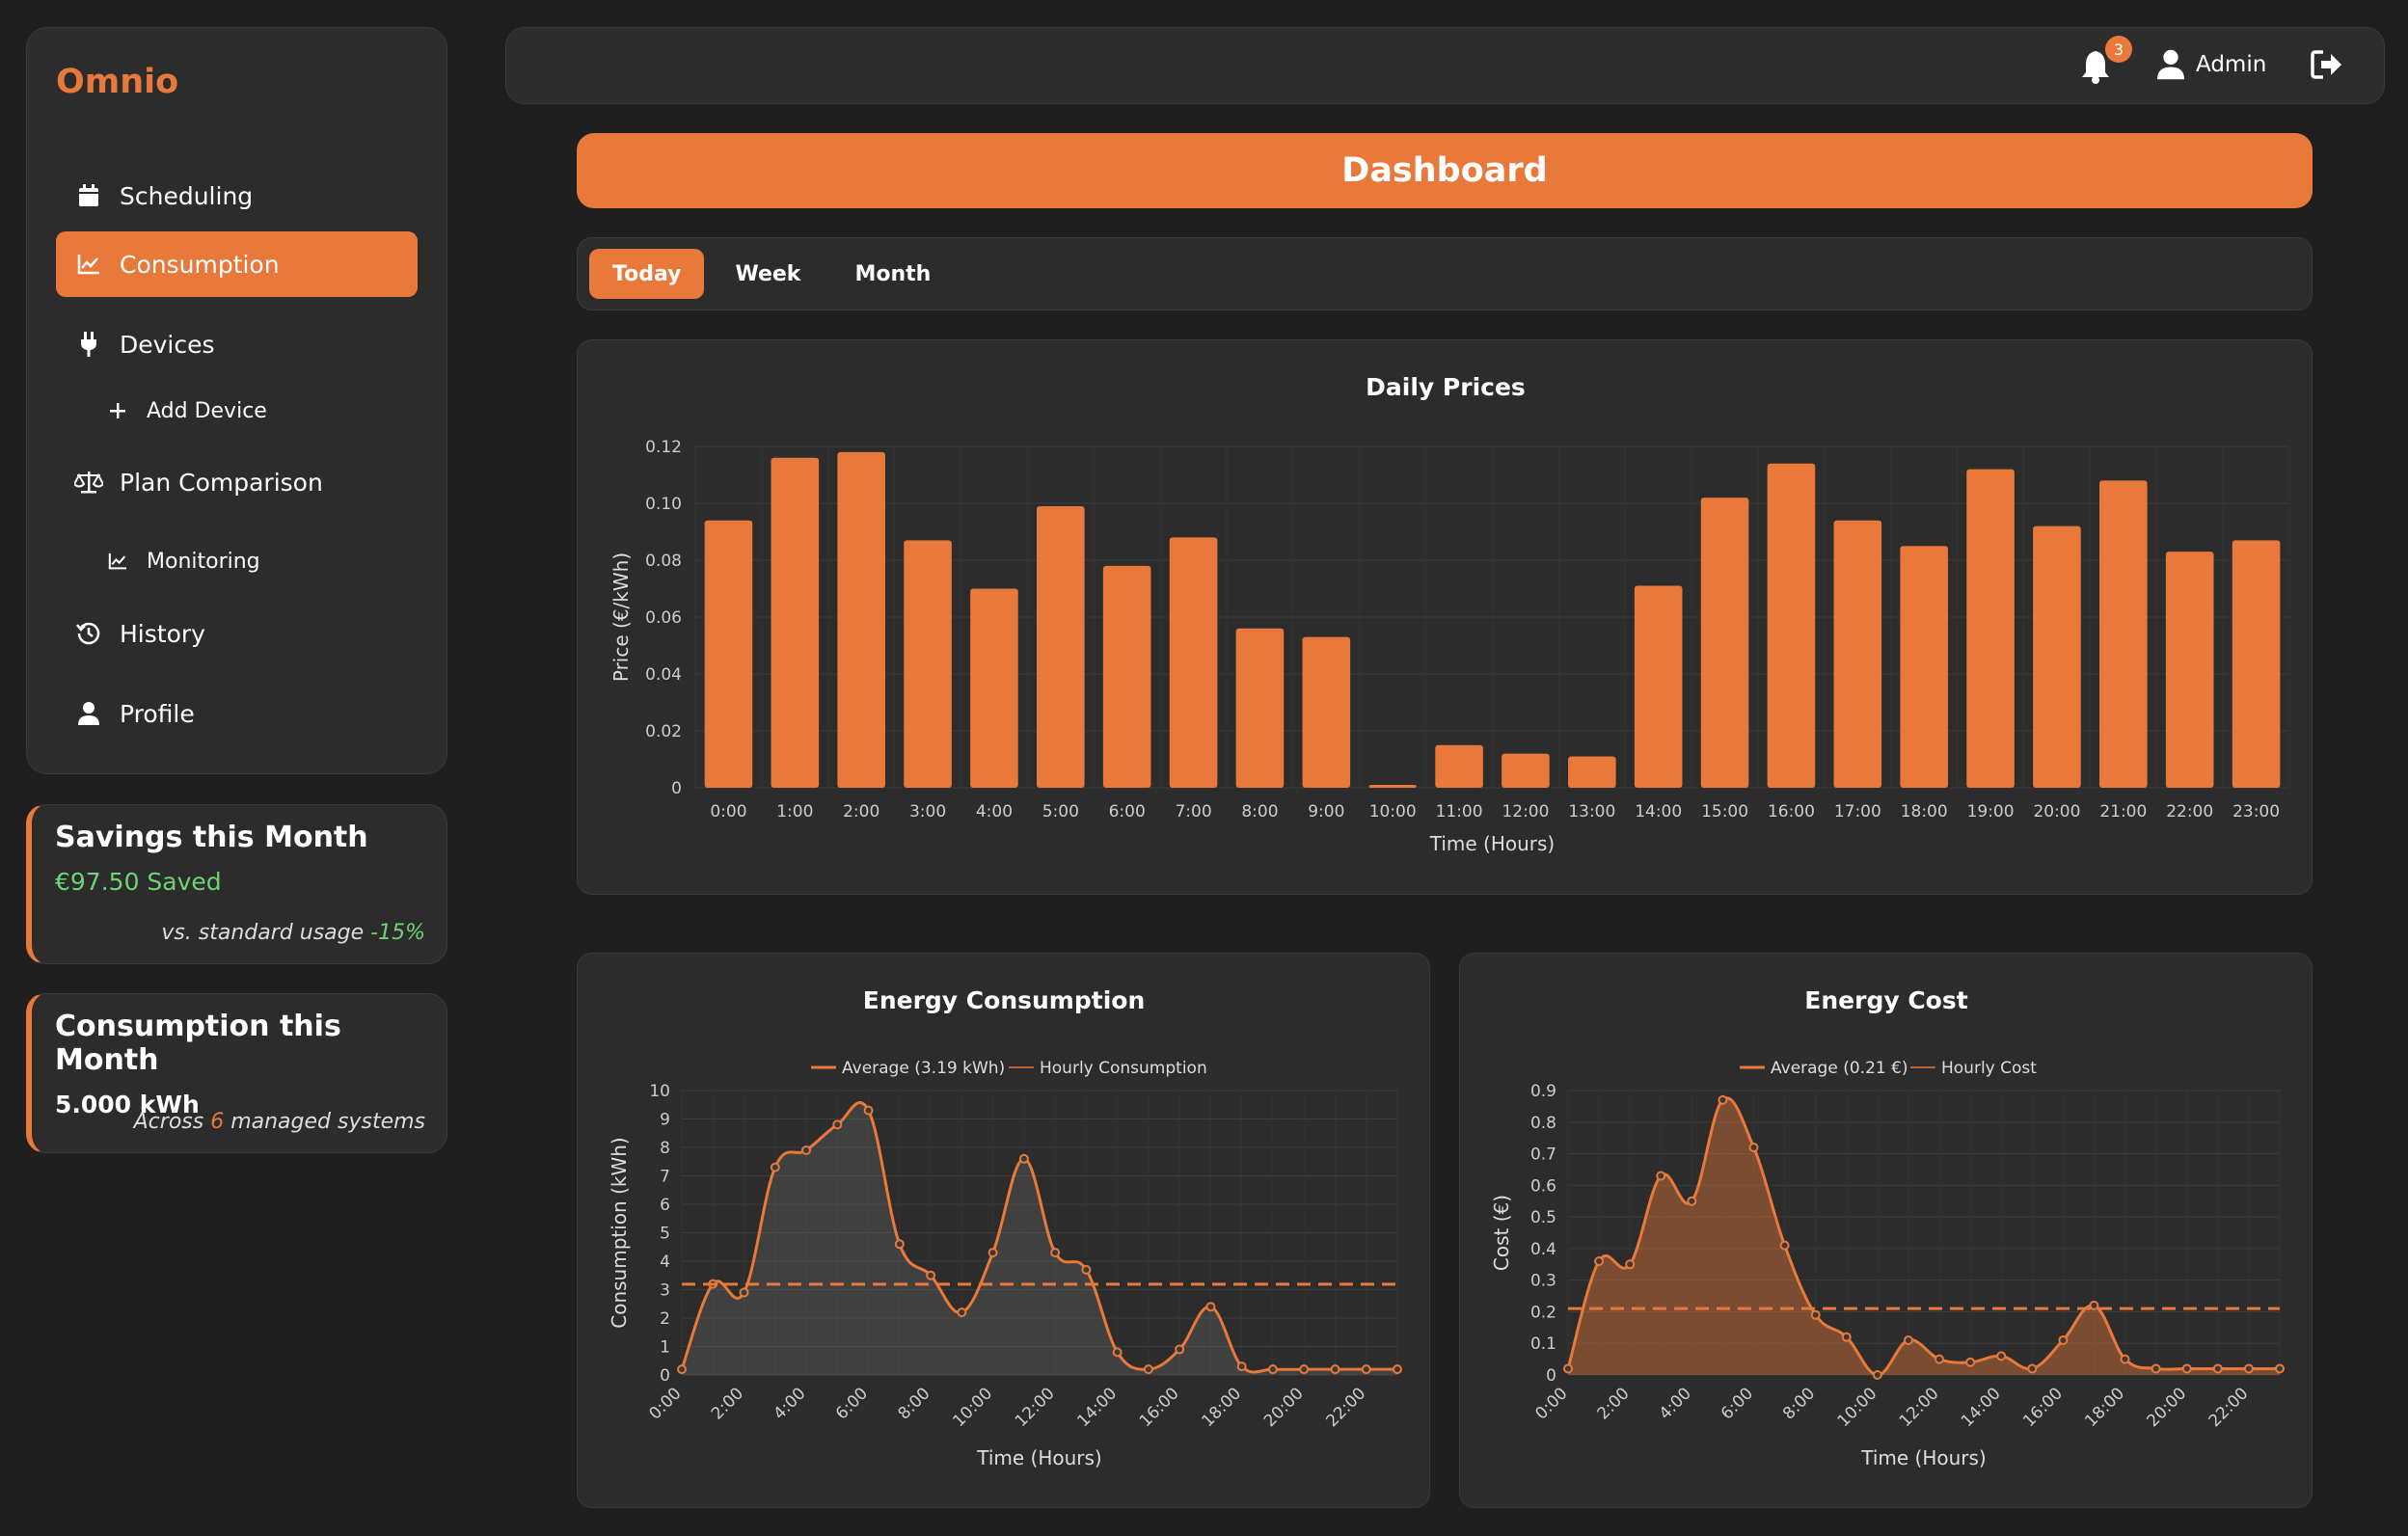  Describe the element at coordinates (2229, 1407) in the screenshot. I see `x-tick-label: 22:00` at that location.